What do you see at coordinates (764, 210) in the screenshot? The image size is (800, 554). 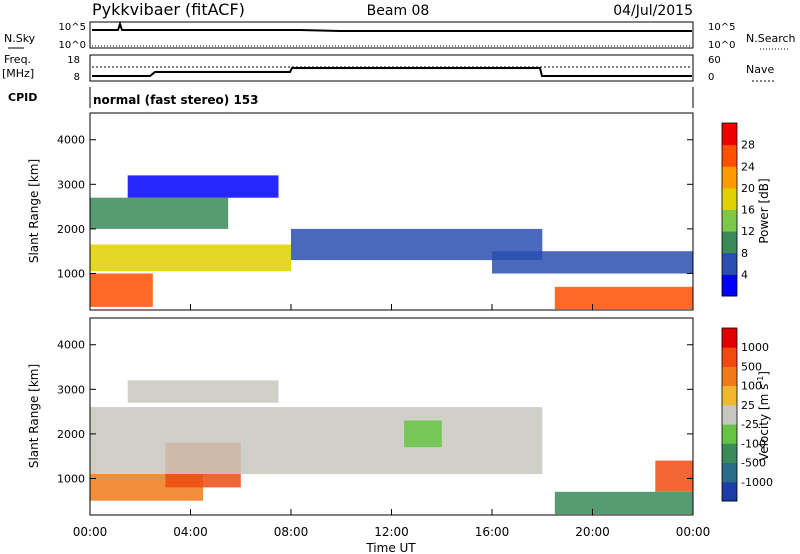 I see `power-colorbar-label: Power [dB]` at bounding box center [764, 210].